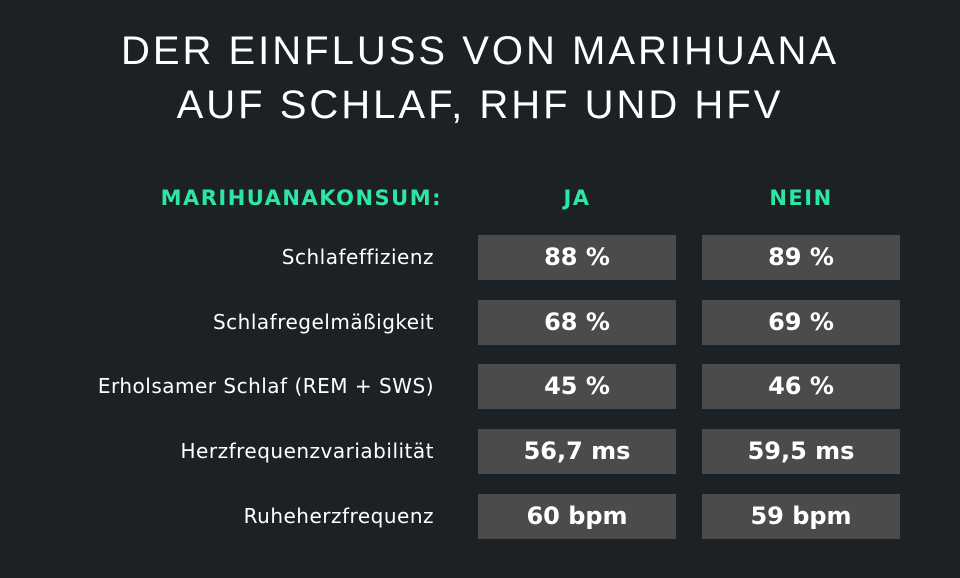 The width and height of the screenshot is (960, 578). What do you see at coordinates (577, 451) in the screenshot?
I see `cell-herzfrequenzvariabilitaet-ja: 56,7 ms` at bounding box center [577, 451].